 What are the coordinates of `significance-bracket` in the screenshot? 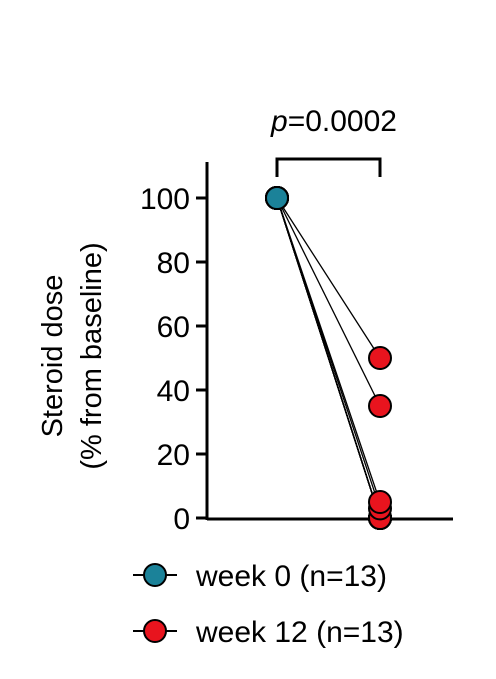 It's located at (328, 167).